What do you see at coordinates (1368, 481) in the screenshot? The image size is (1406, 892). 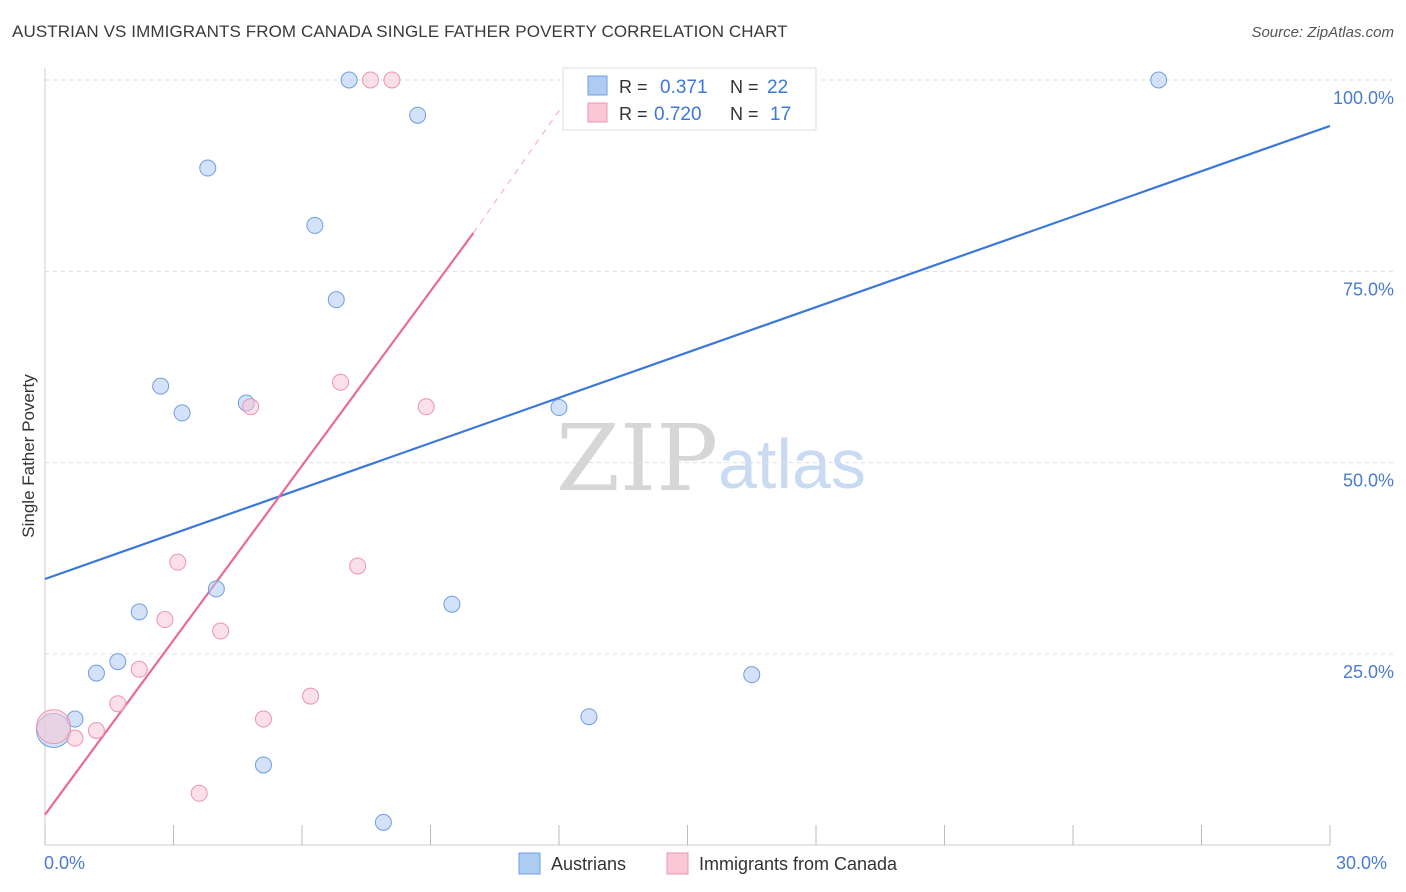 I see `y-tick-label-50: 50.0%` at bounding box center [1368, 481].